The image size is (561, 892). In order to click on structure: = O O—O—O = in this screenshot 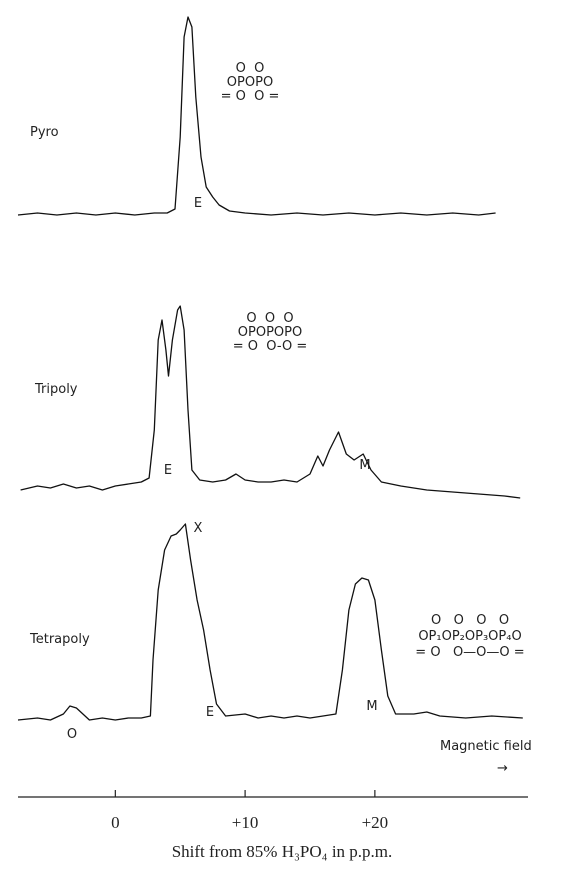, I will do `click(469, 652)`.